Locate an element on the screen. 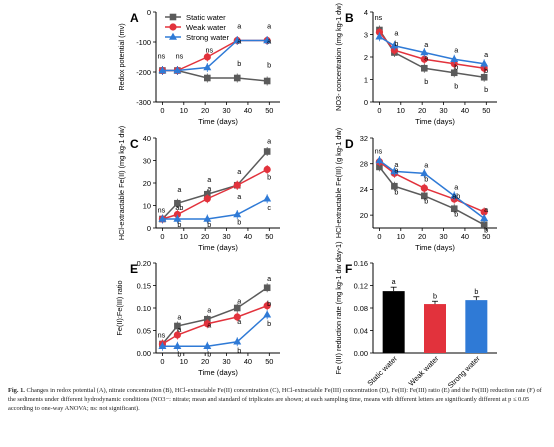 This screenshot has width=554, height=447. legend-label: Static water is located at coordinates (206, 17).